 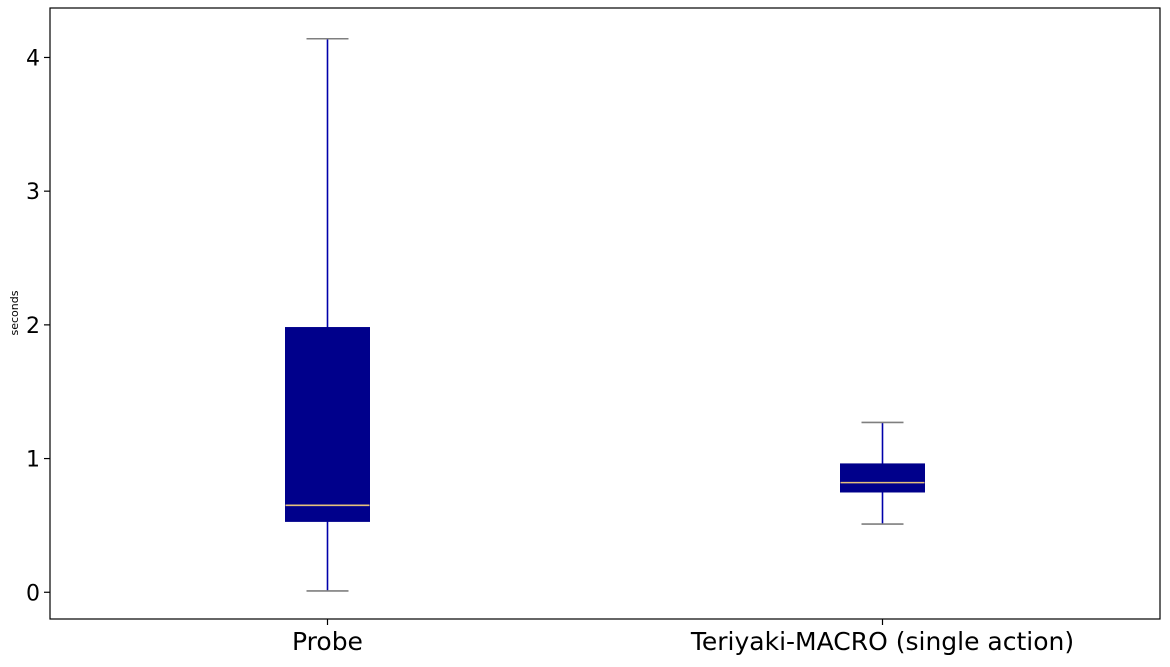 What do you see at coordinates (14, 312) in the screenshot?
I see `y-axis-label: seconds` at bounding box center [14, 312].